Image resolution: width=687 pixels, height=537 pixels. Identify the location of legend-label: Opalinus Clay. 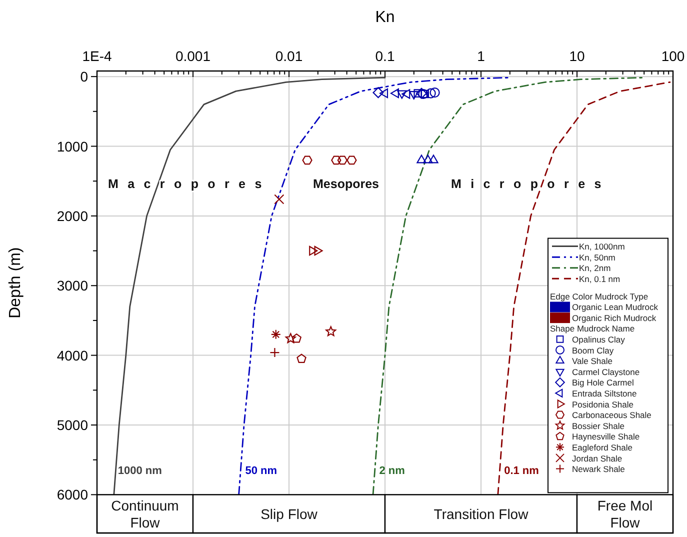
(599, 339).